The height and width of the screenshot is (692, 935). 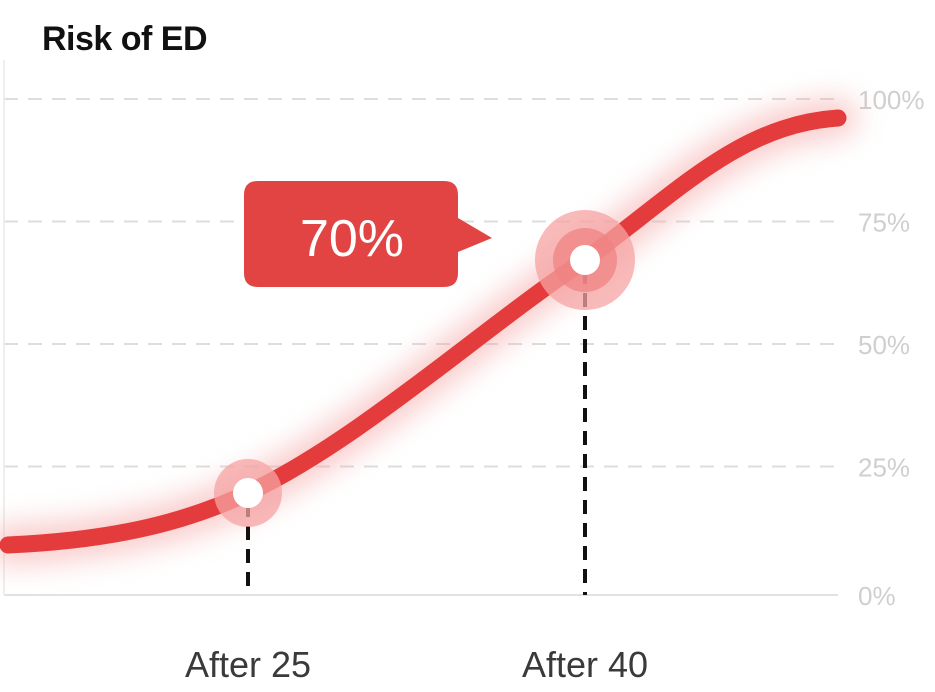 I want to click on callout-value: 70%, so click(x=352, y=239).